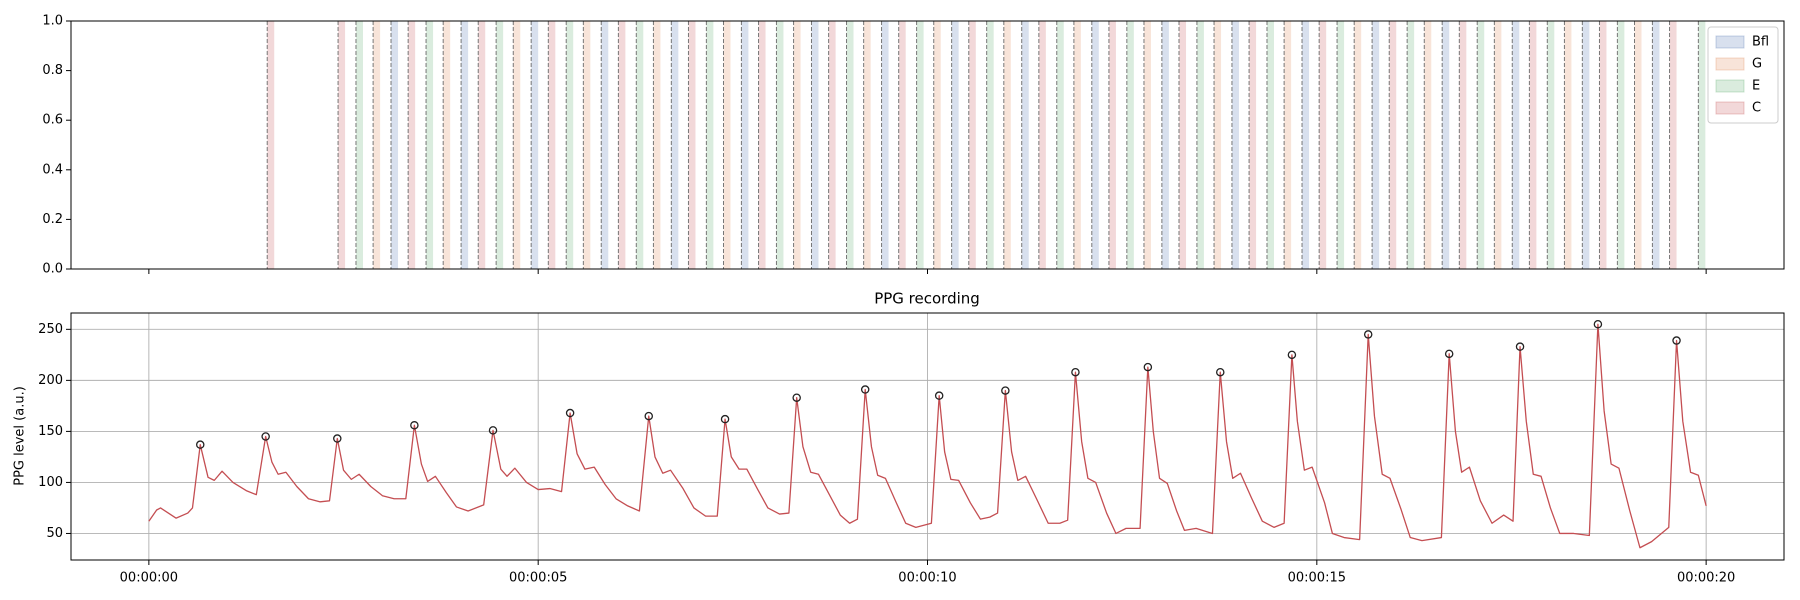 The width and height of the screenshot is (1800, 600). What do you see at coordinates (1757, 64) in the screenshot?
I see `legend-label: G` at bounding box center [1757, 64].